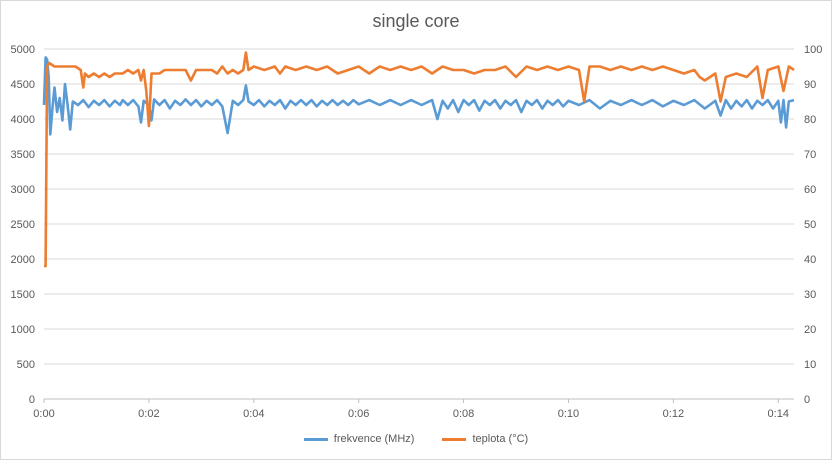  What do you see at coordinates (26, 365) in the screenshot?
I see `y-left-tick-label: 500` at bounding box center [26, 365].